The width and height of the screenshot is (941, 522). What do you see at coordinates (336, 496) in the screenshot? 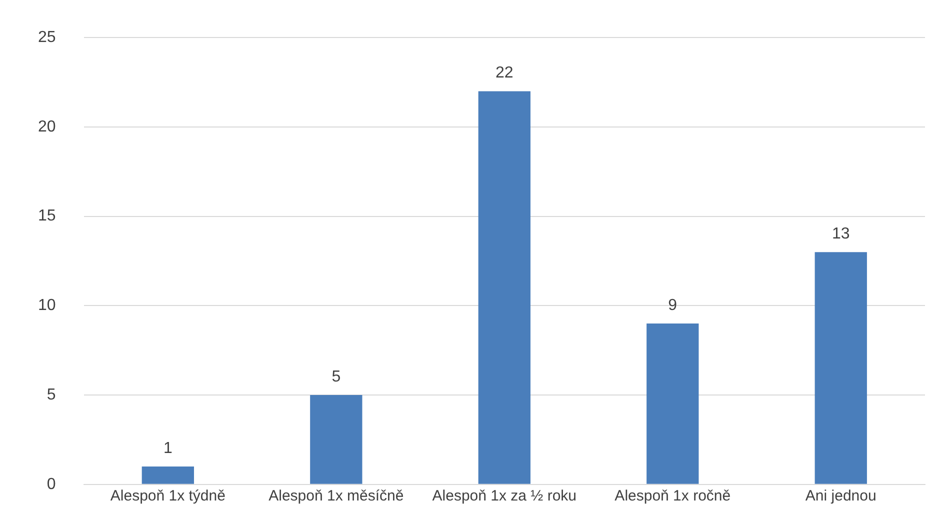
I see `x-tick-label: Alespoň 1x měsíčně` at bounding box center [336, 496].